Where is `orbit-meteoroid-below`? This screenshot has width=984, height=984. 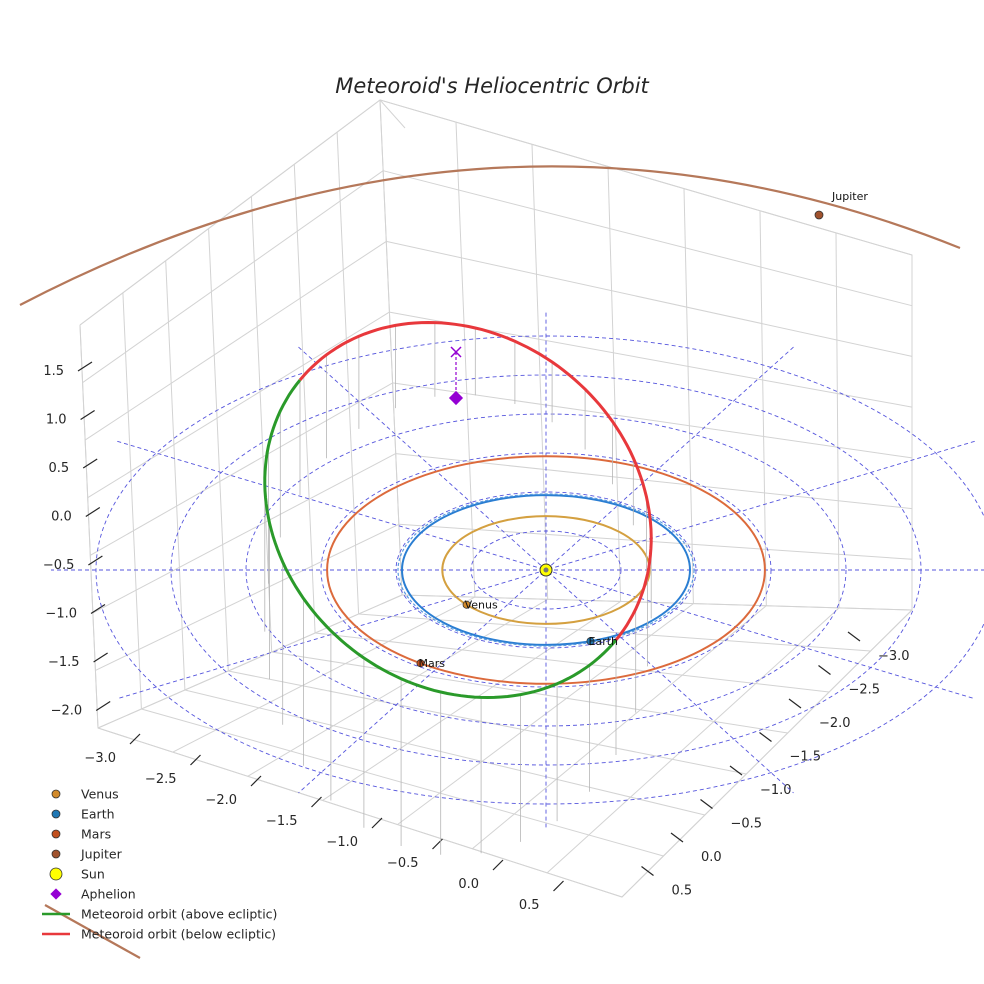 orbit-meteoroid-below is located at coordinates (475, 480).